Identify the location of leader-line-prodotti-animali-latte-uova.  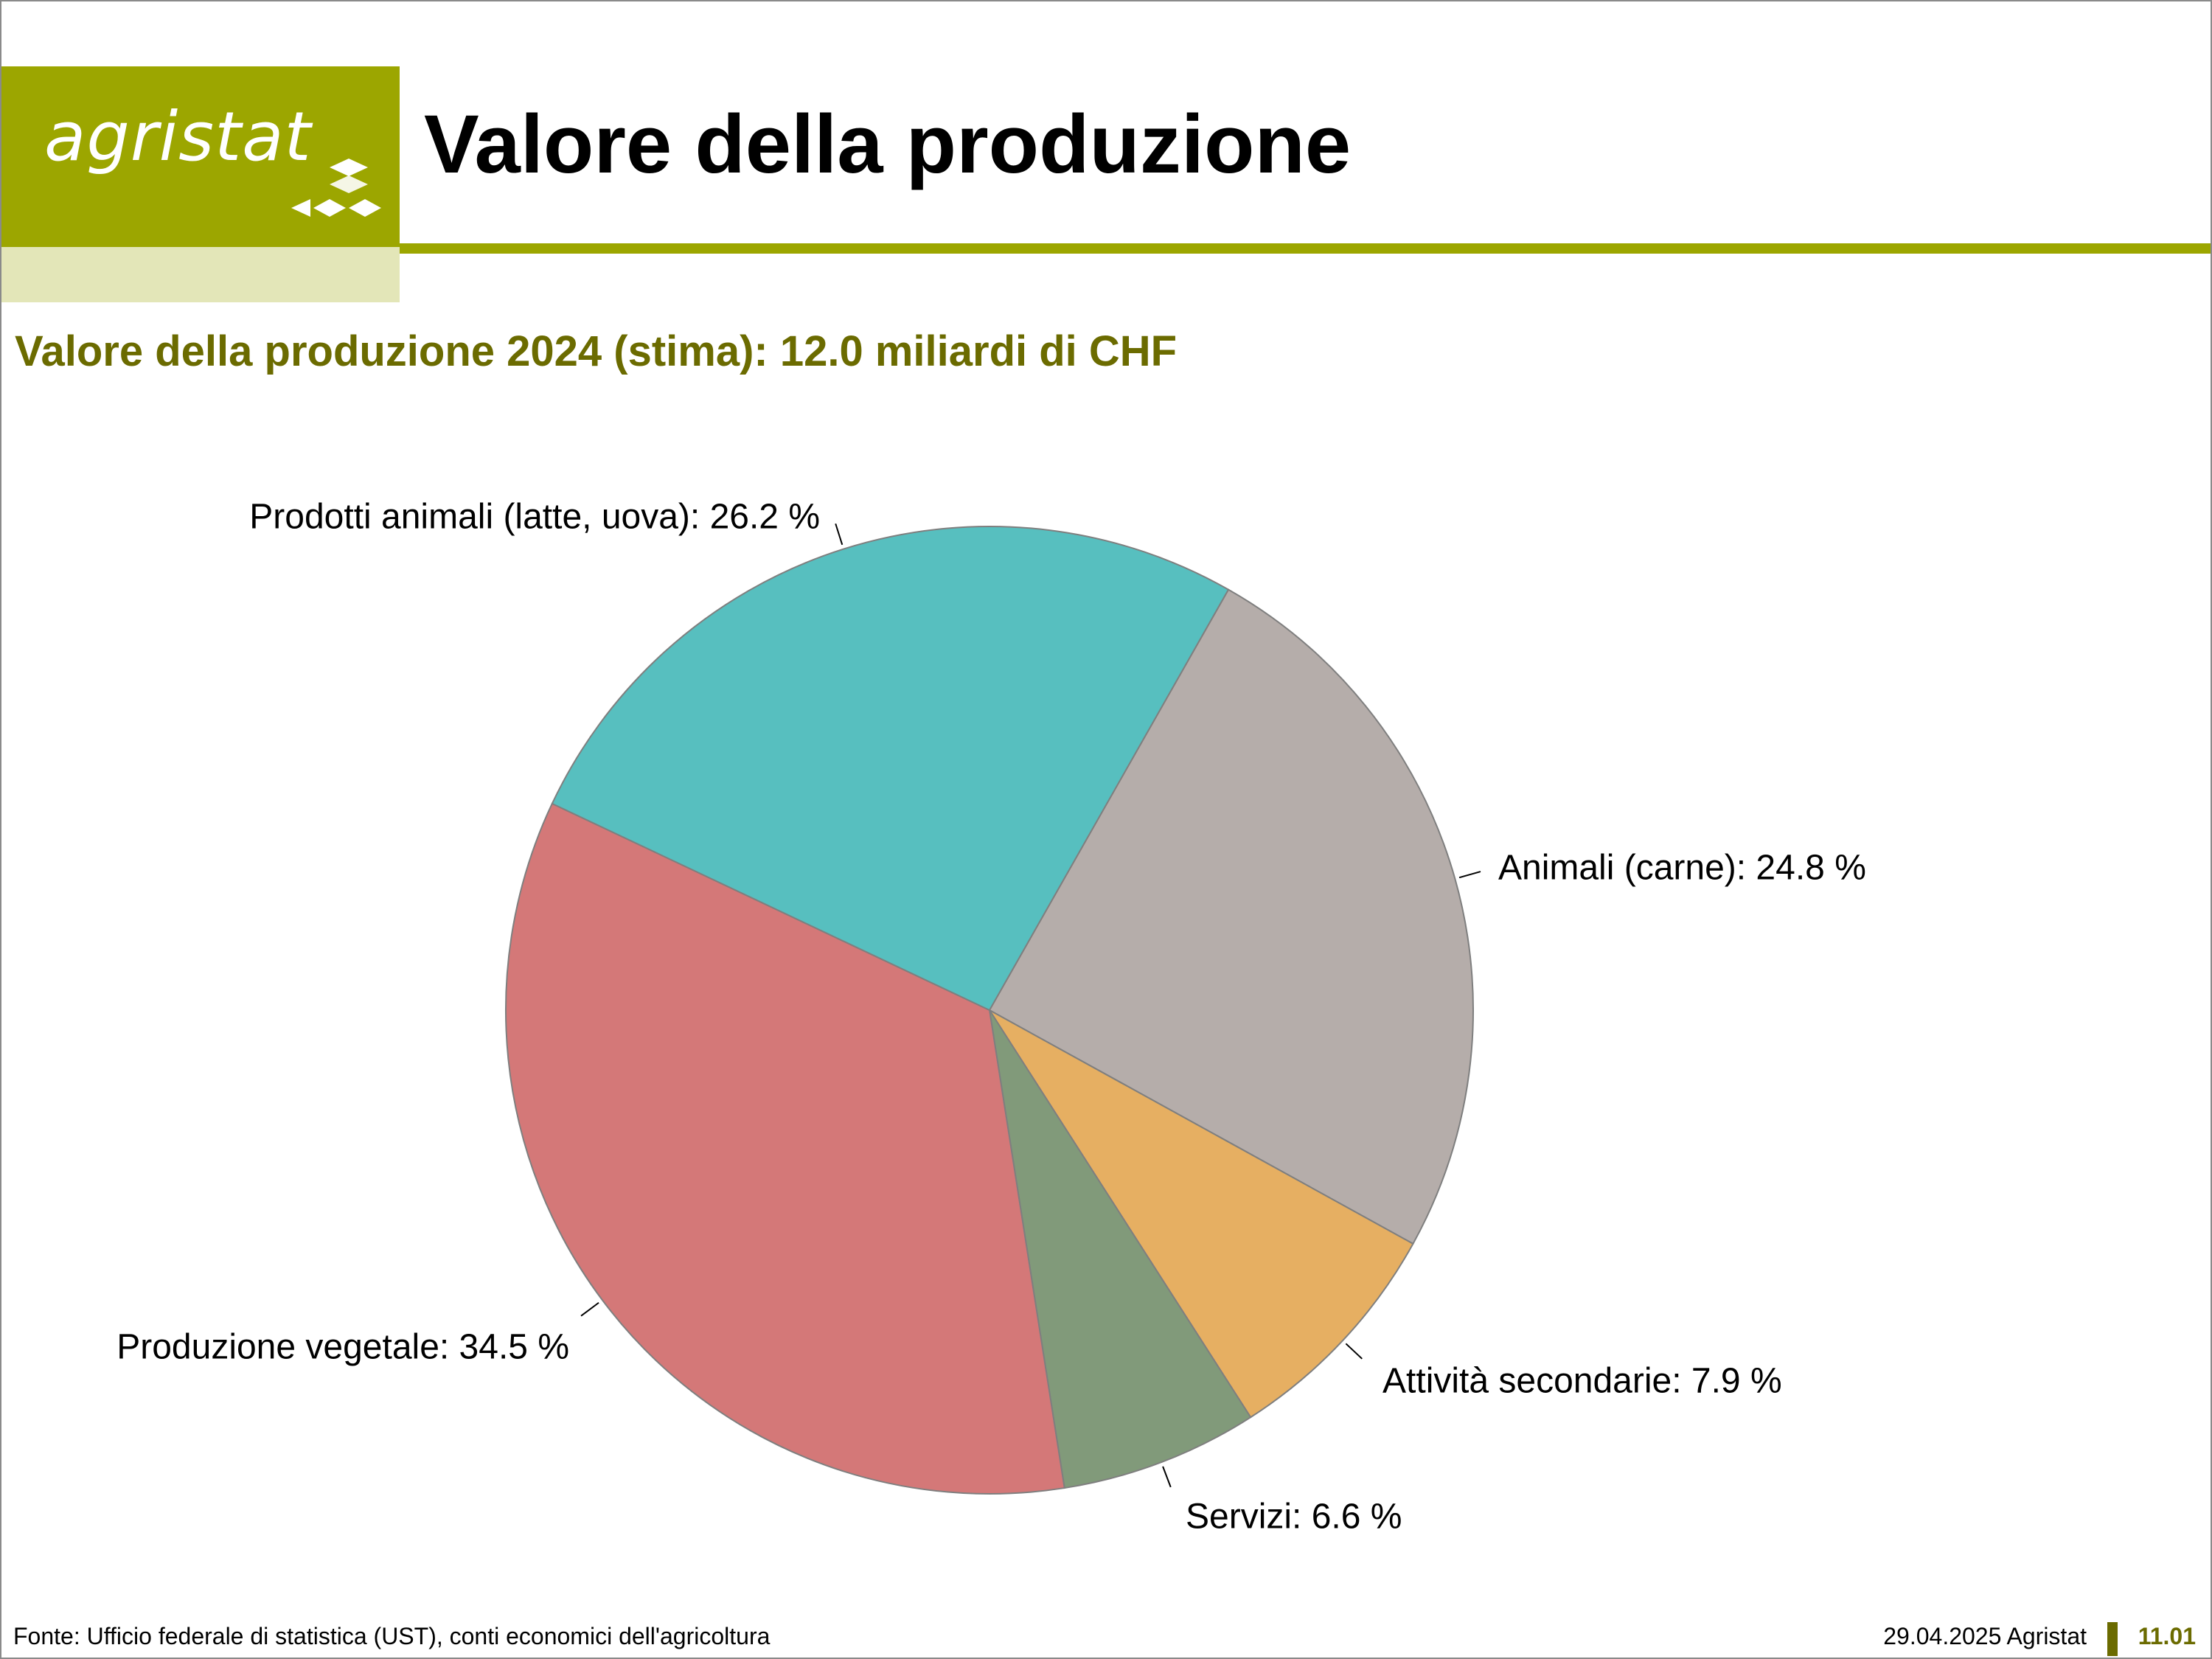
(839, 534).